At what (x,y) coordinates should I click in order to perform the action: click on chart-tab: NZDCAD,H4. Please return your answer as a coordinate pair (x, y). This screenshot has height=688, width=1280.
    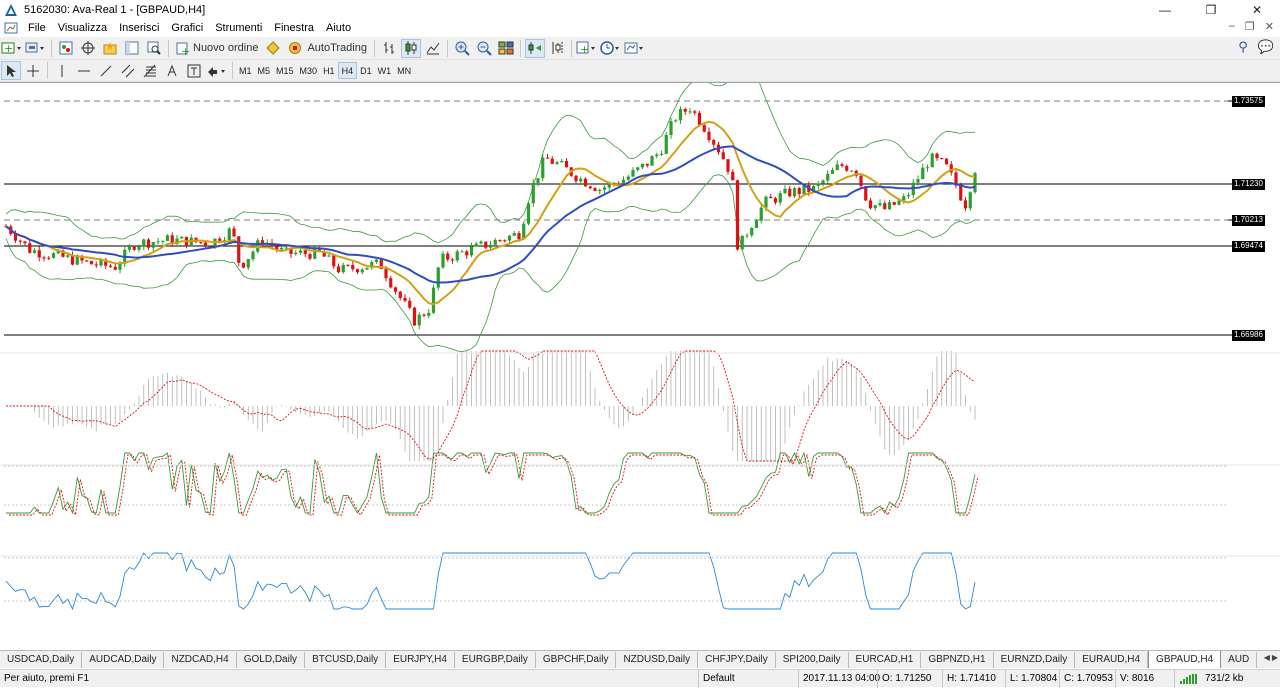
    Looking at the image, I should click on (200, 660).